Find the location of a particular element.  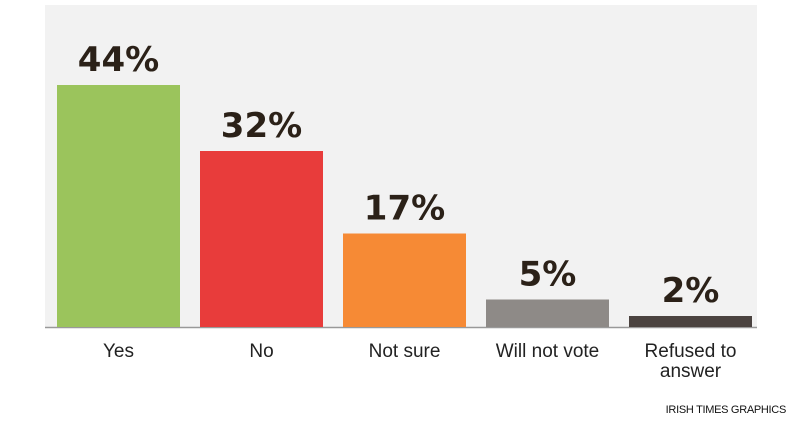

value-label: 44% is located at coordinates (118, 60).